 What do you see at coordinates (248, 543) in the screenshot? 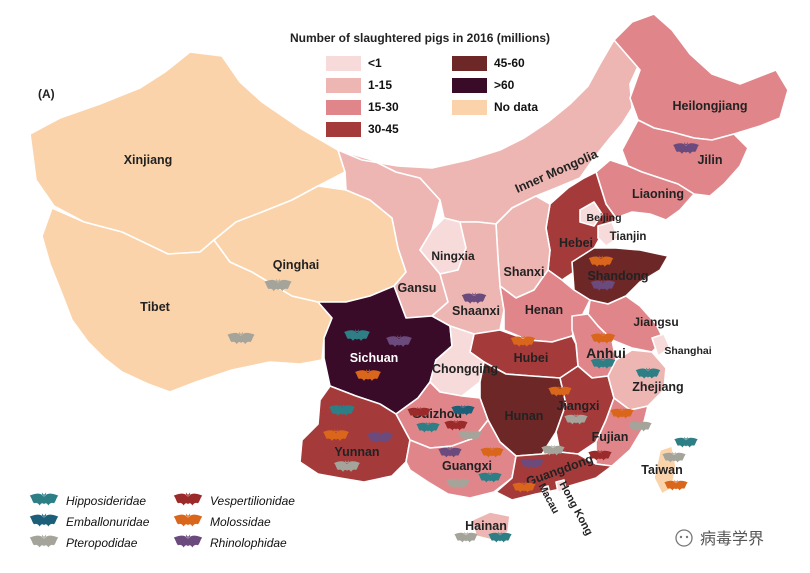
I see `legend-label-rhinolophidae: Rhinolophidae` at bounding box center [248, 543].